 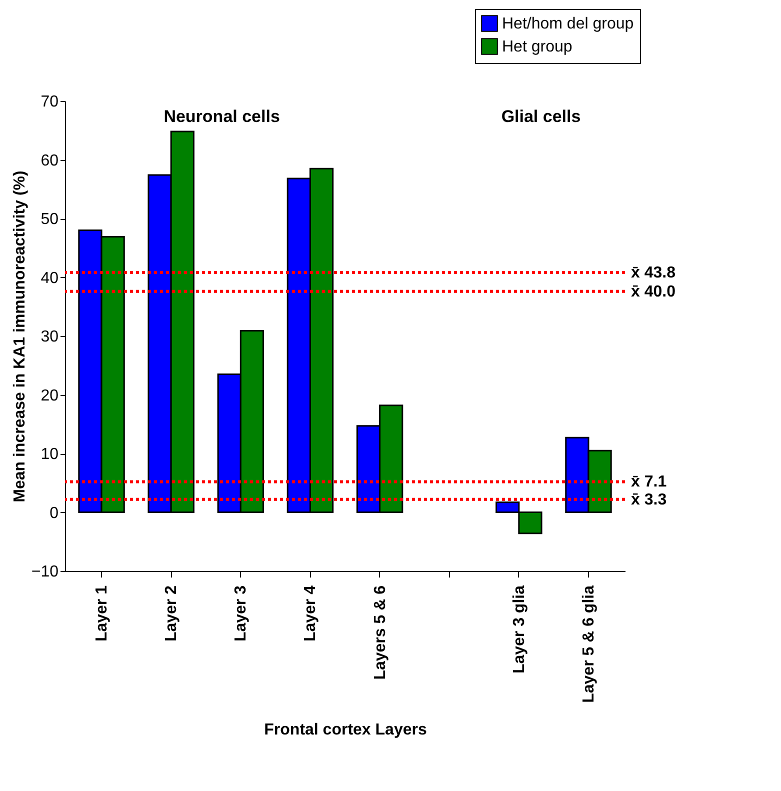 What do you see at coordinates (241, 613) in the screenshot?
I see `x-tick-label: Layer 3` at bounding box center [241, 613].